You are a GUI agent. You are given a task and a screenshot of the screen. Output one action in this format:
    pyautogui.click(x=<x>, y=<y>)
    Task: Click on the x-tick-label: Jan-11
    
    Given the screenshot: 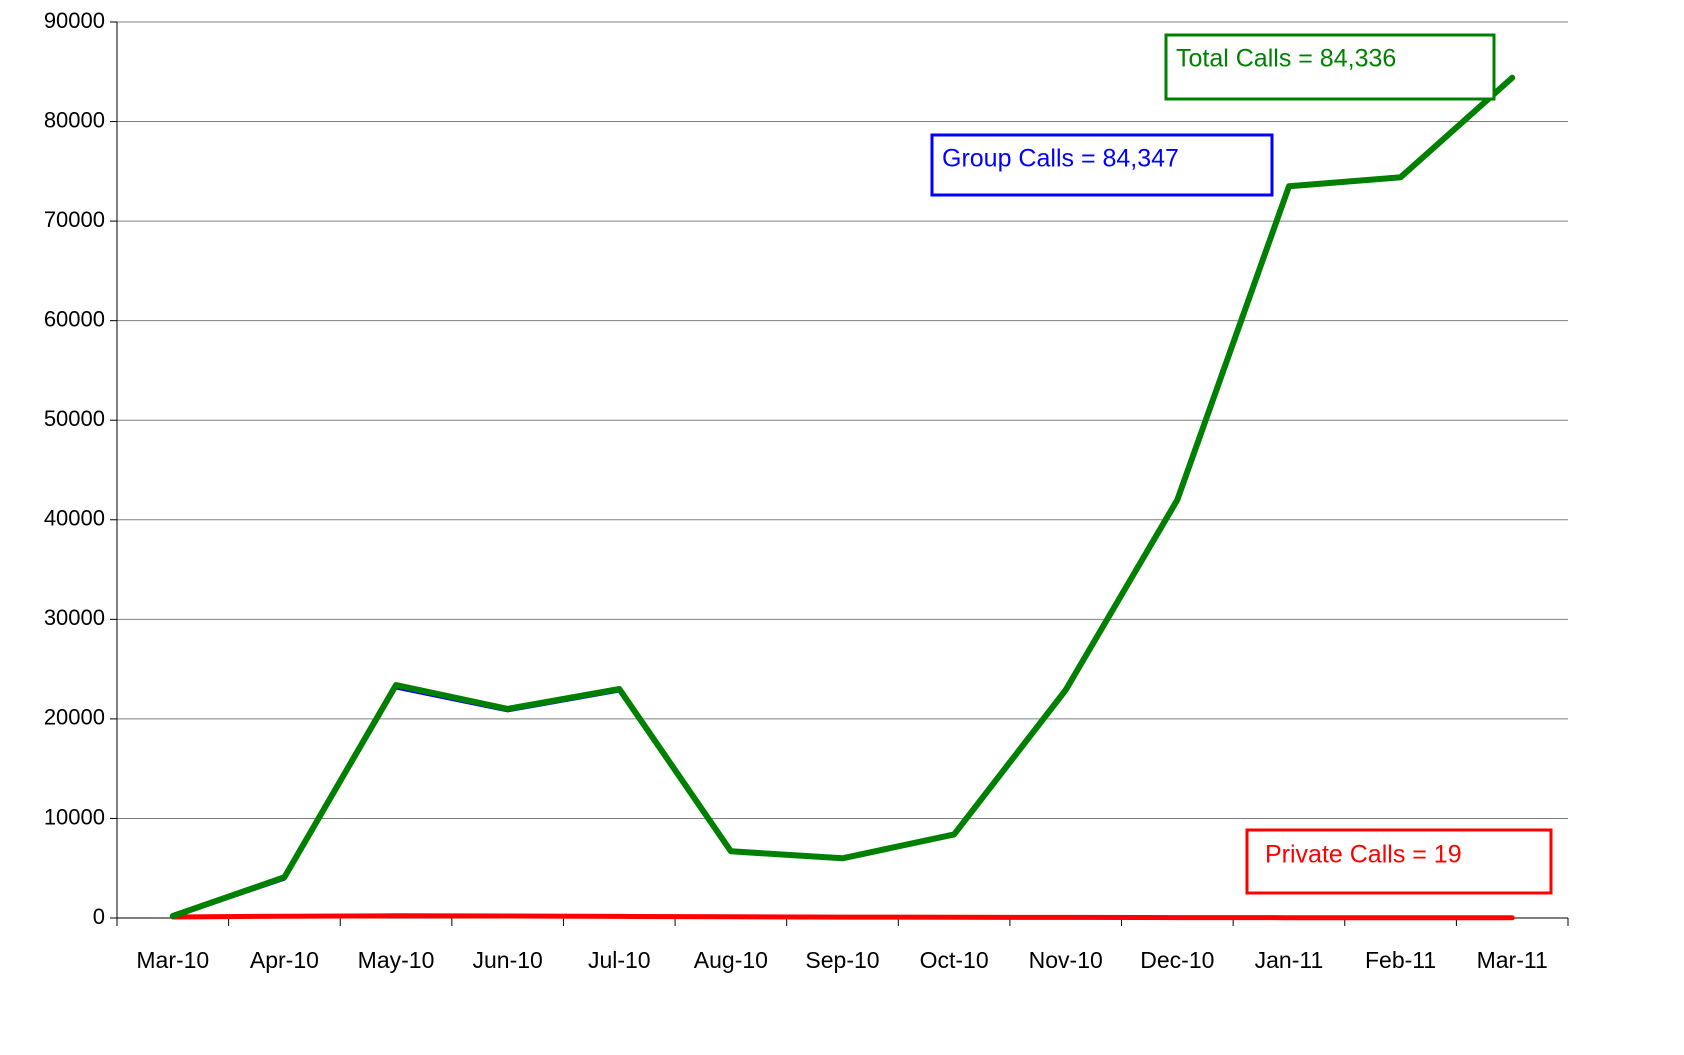 What is the action you would take?
    pyautogui.click(x=1289, y=960)
    